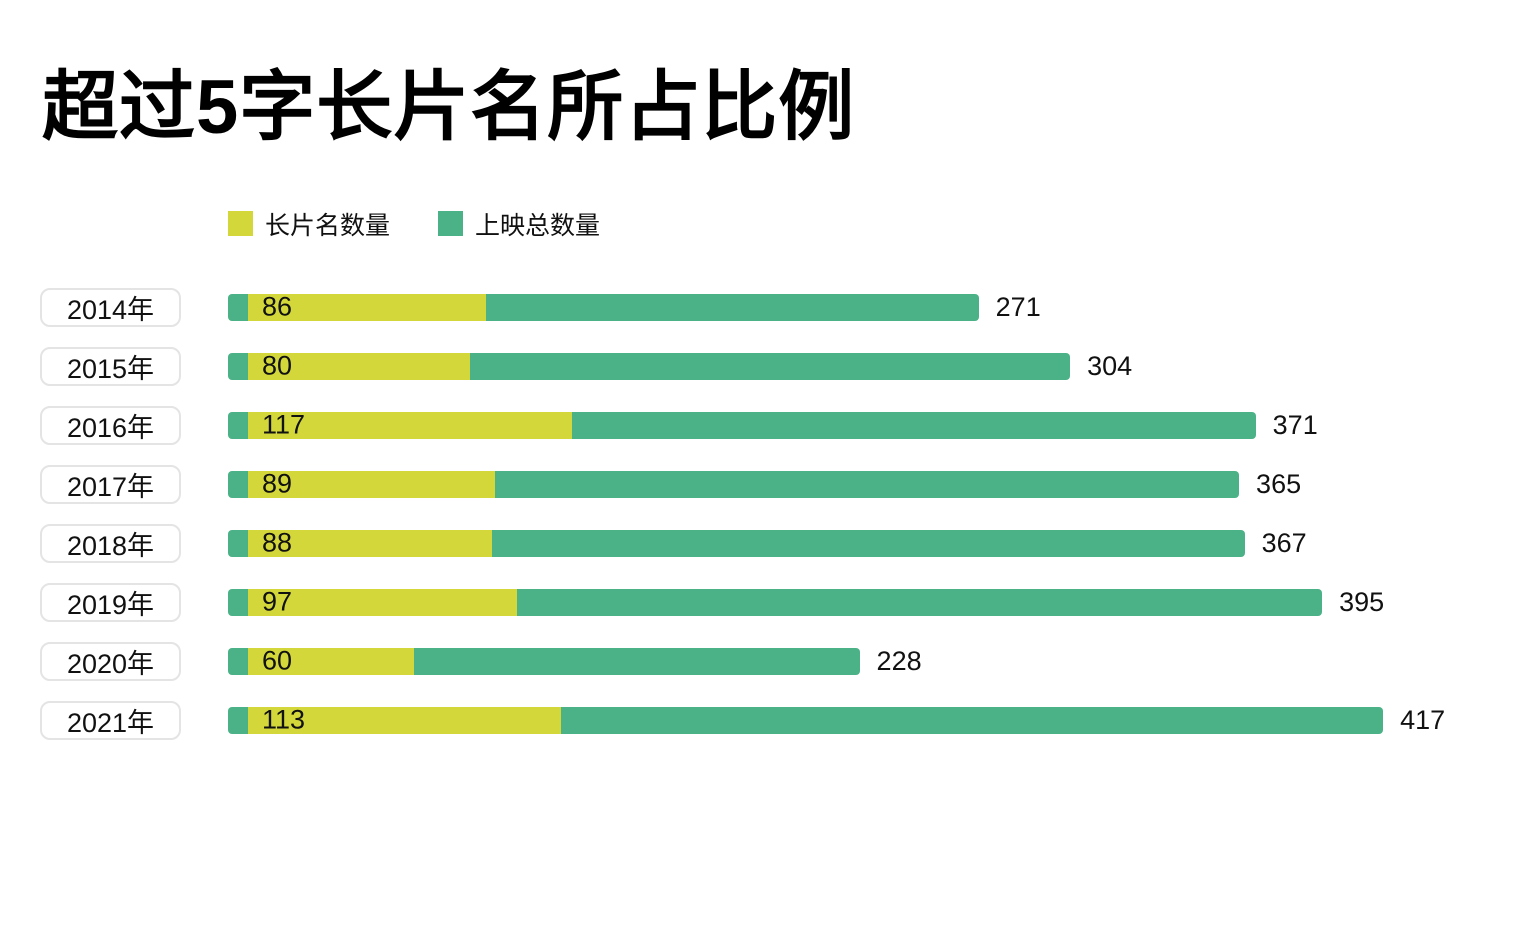 The width and height of the screenshot is (1534, 933). Describe the element at coordinates (284, 424) in the screenshot. I see `long-title-value: 117` at that location.